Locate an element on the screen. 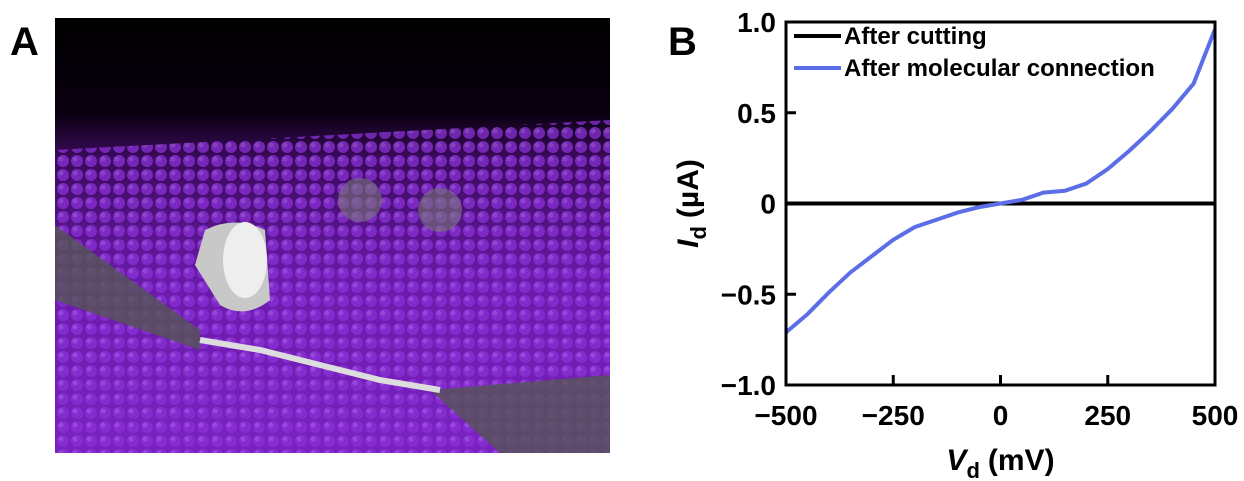 This screenshot has width=1244, height=481. y-tick-label: 1.0 is located at coordinates (756, 22).